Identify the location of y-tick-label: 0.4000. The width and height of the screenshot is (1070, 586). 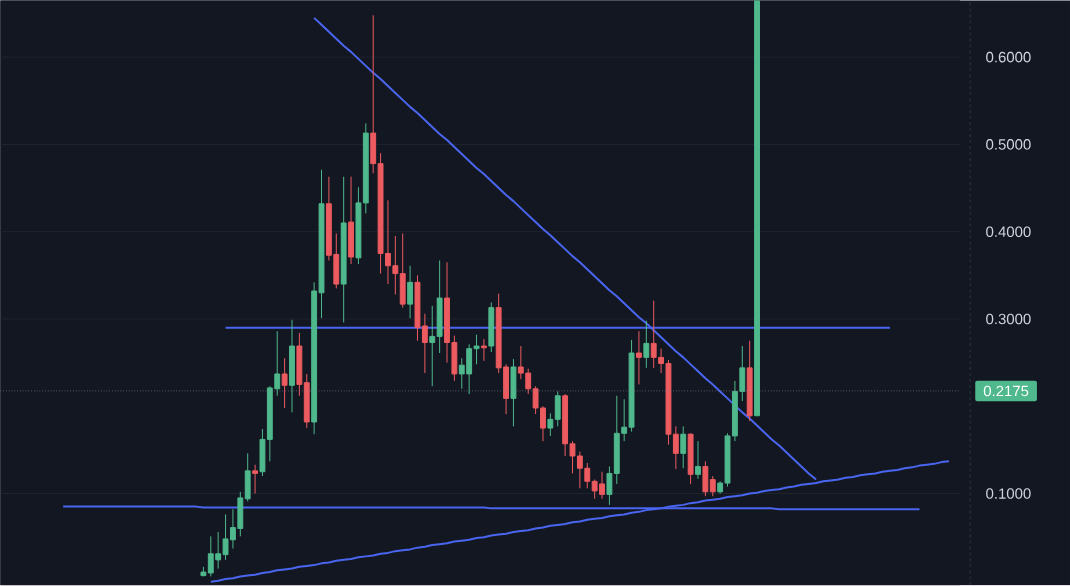
(1008, 232).